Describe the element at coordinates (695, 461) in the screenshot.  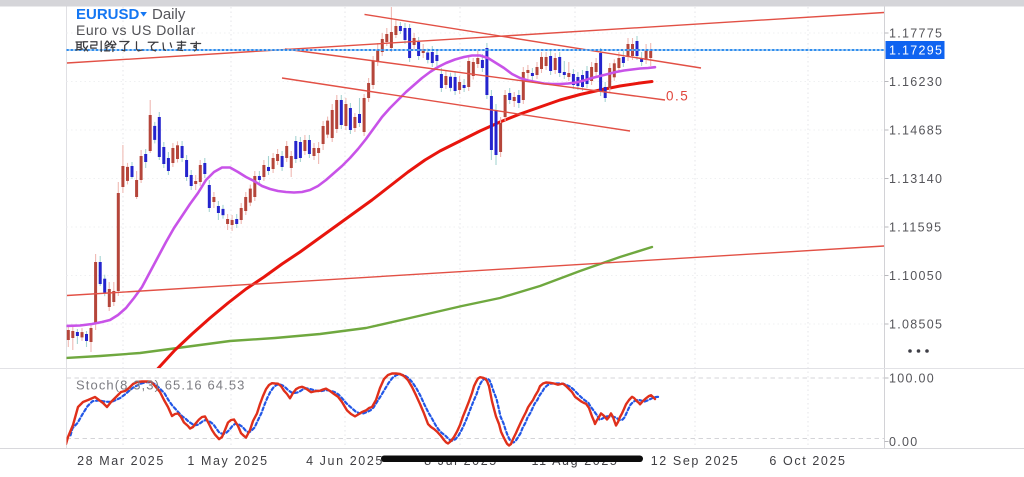
I see `svg-text: 12 Sep 2025` at that location.